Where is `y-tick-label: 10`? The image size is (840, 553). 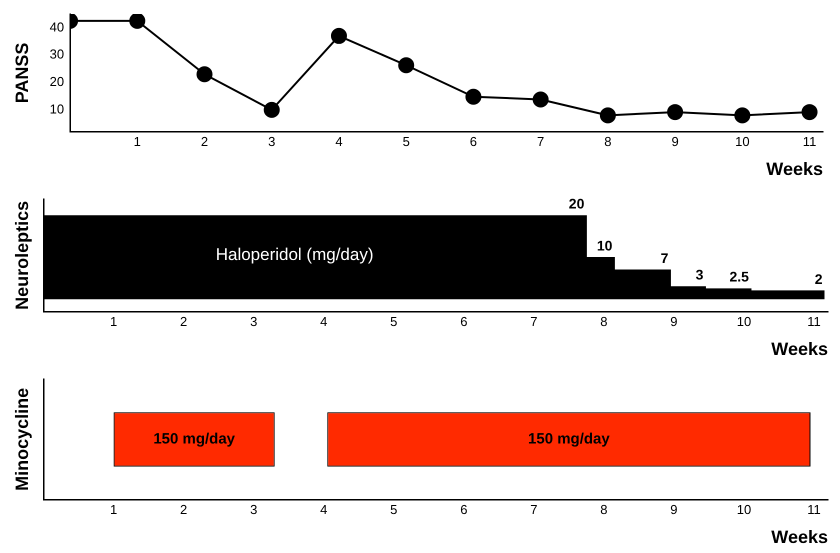
y-tick-label: 10 is located at coordinates (57, 108).